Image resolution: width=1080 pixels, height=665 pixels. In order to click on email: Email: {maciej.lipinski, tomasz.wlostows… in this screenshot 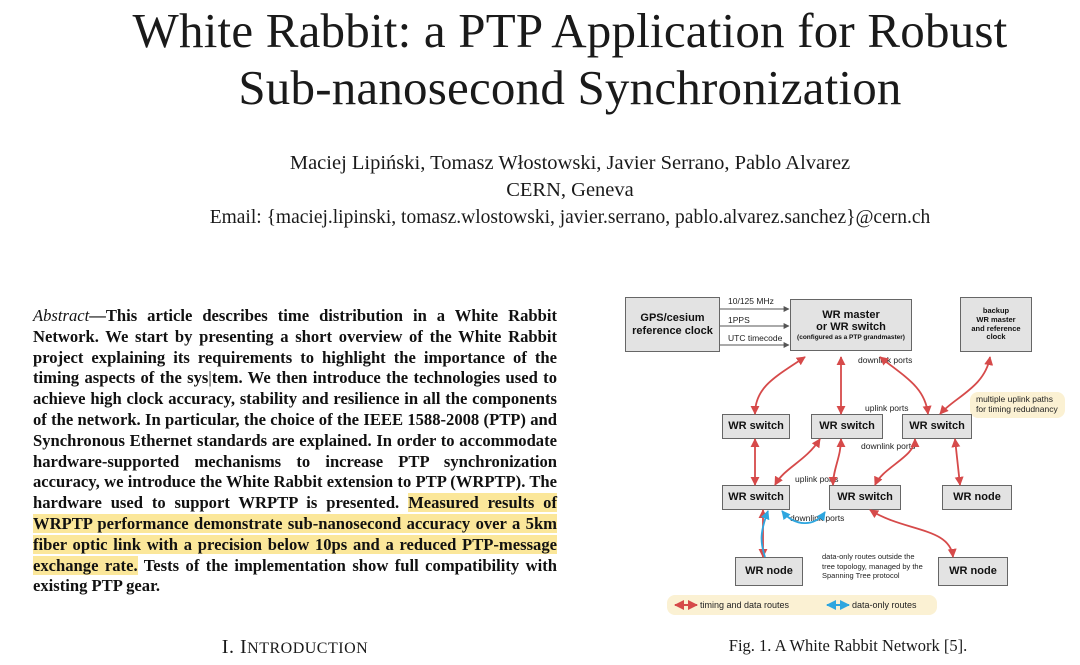, I will do `click(570, 217)`.